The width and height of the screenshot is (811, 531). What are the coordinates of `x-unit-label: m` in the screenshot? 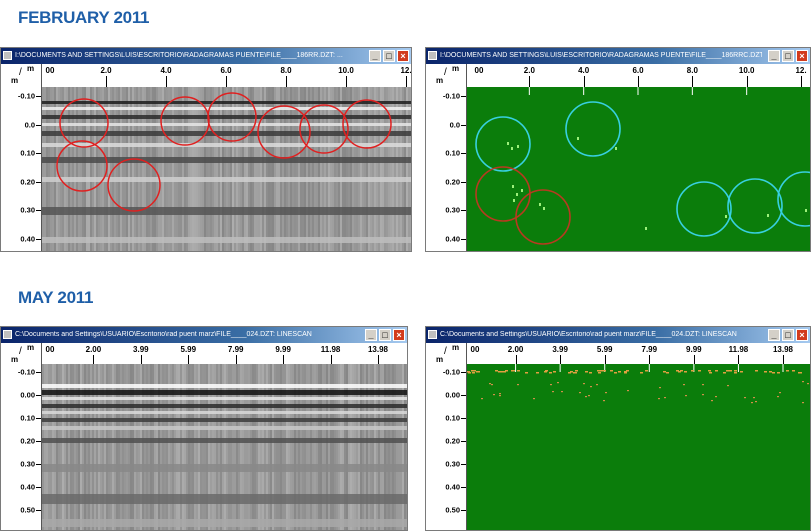 It's located at (456, 347).